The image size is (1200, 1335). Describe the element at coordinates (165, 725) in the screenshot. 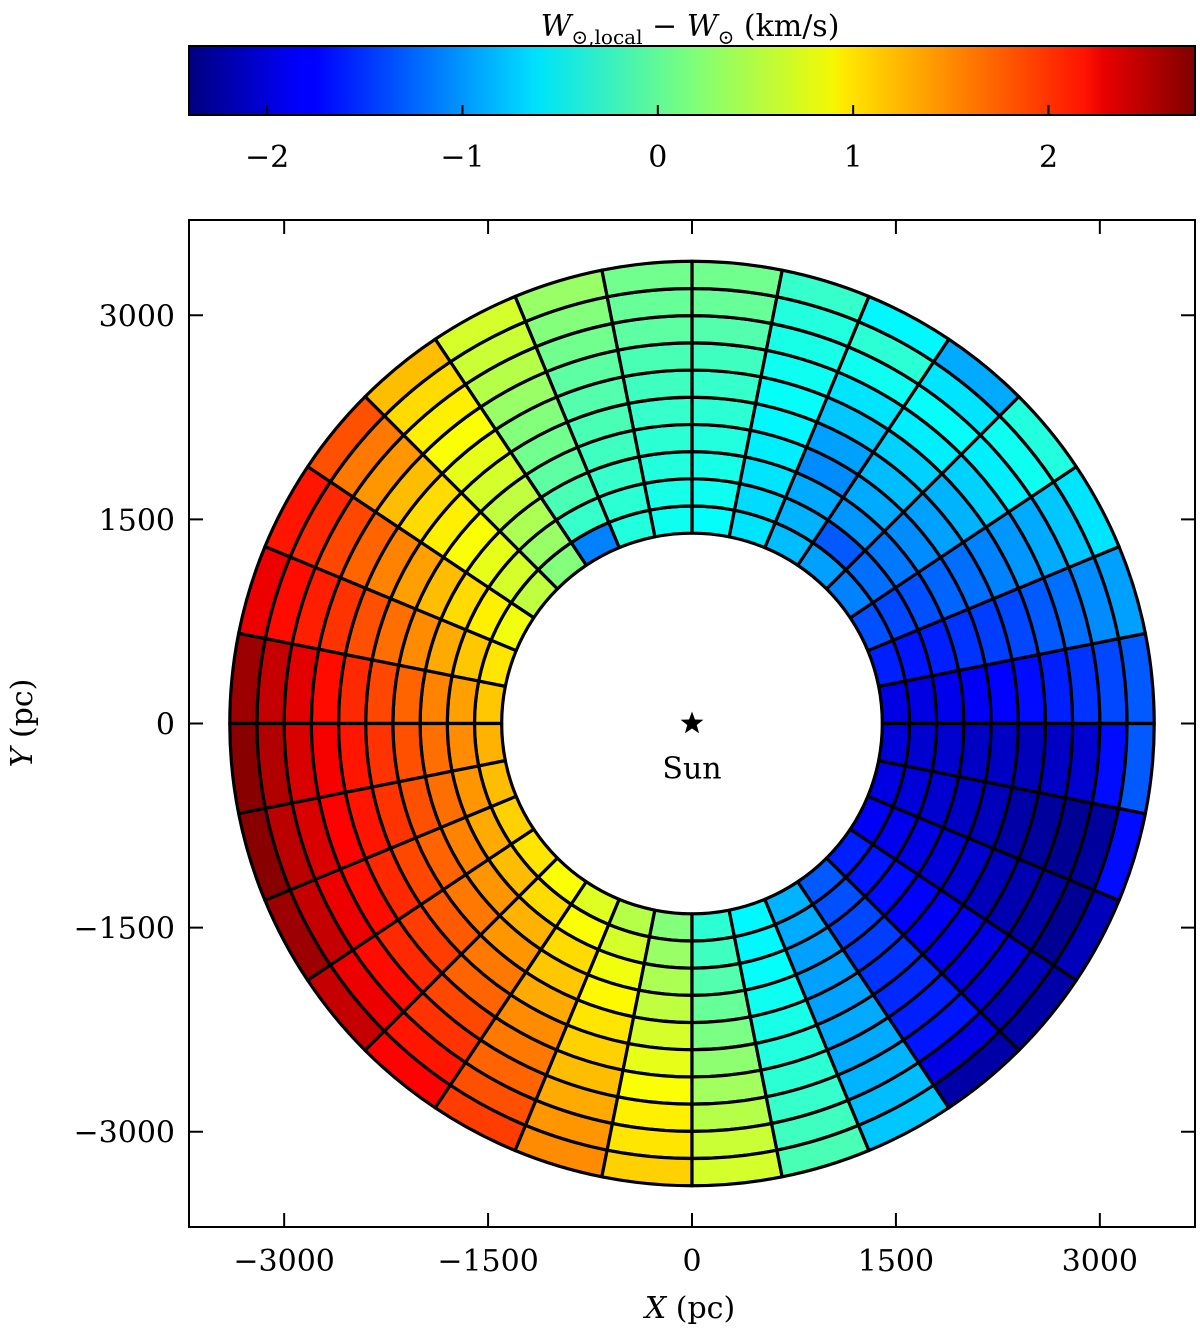

I see `y-tick-label: 0` at that location.